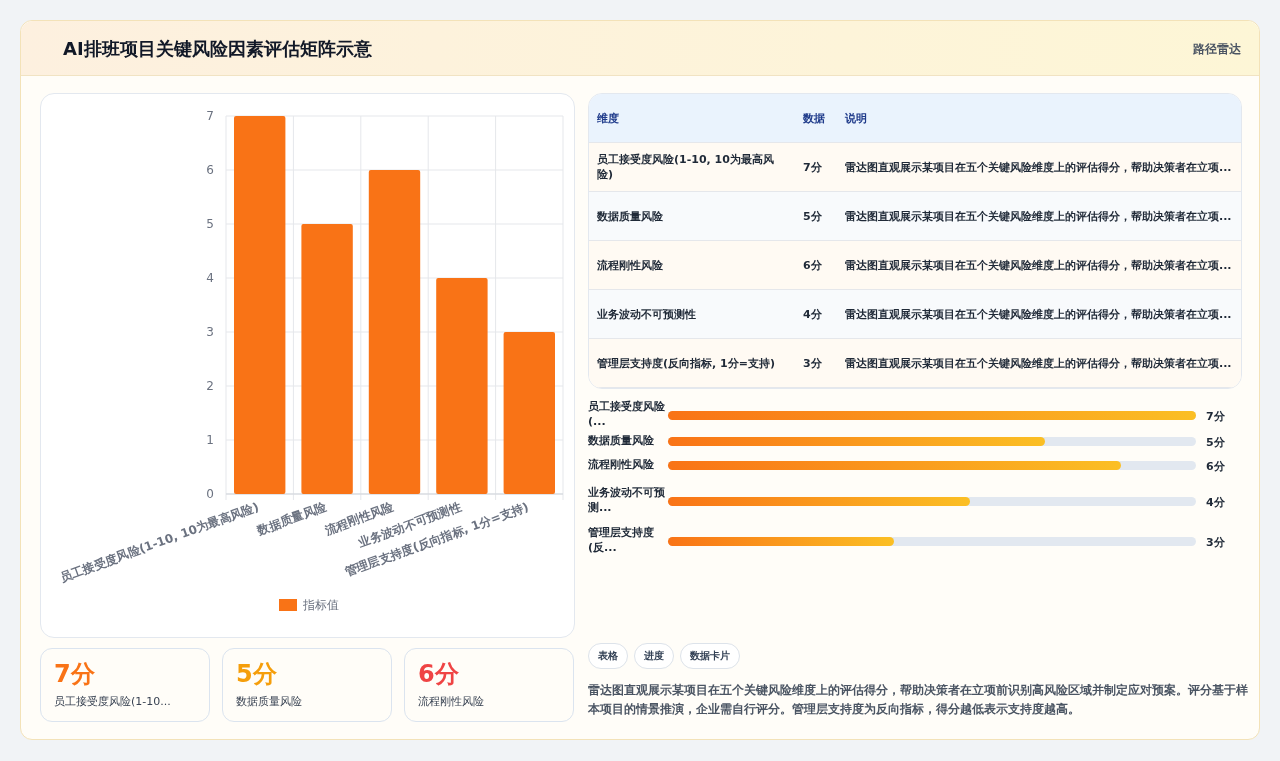 The image size is (1280, 761). Describe the element at coordinates (210, 278) in the screenshot. I see `y-tick-label: 4` at that location.